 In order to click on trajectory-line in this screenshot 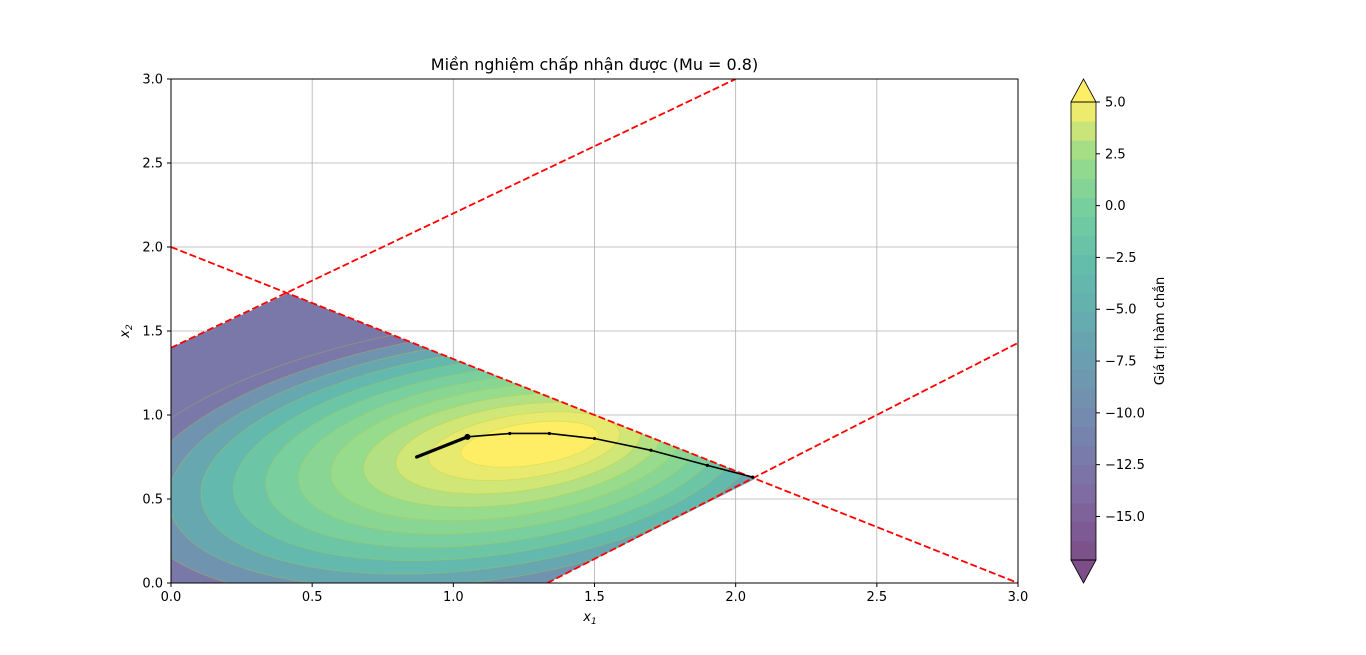, I will do `click(584, 455)`.